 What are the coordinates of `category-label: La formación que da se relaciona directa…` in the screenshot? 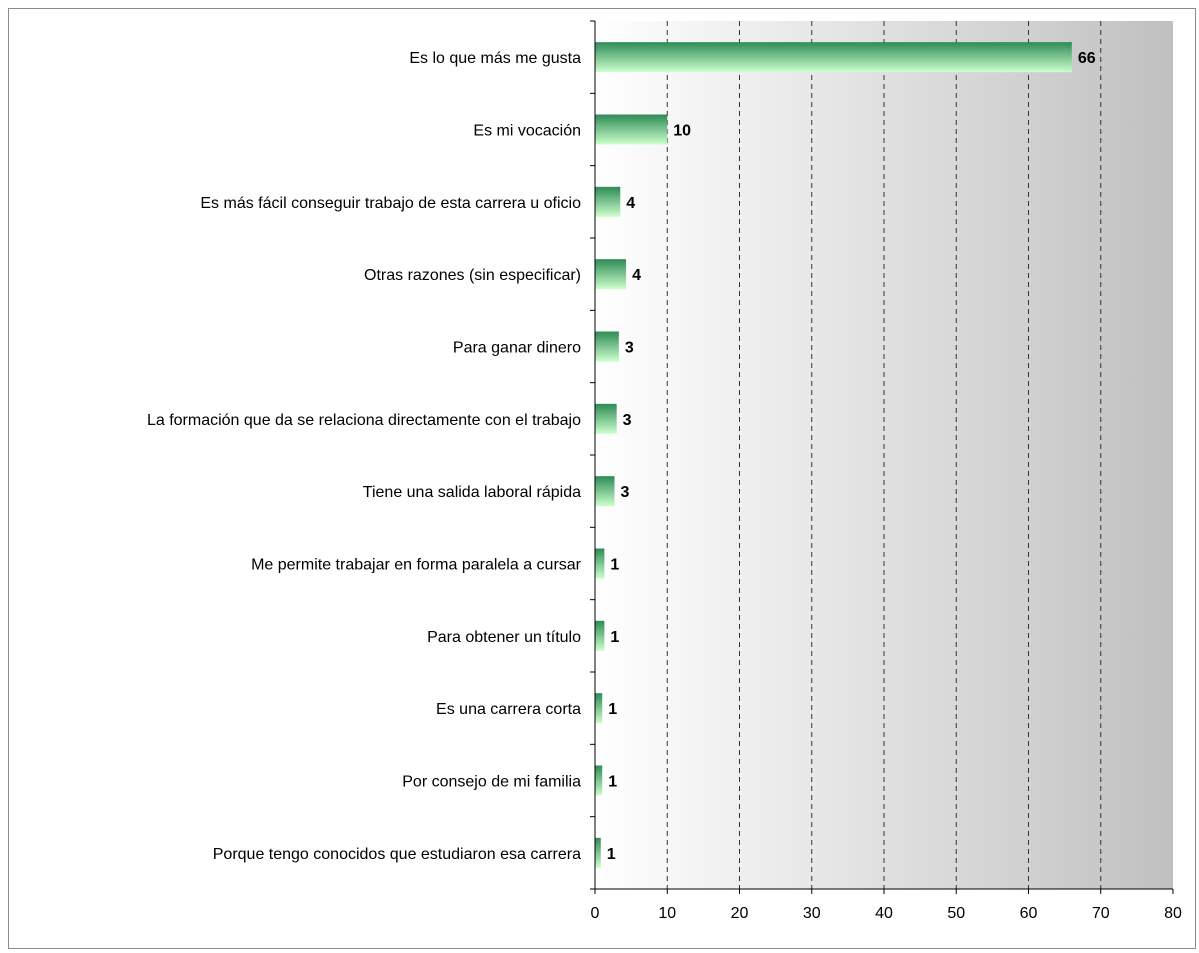 It's located at (364, 420).